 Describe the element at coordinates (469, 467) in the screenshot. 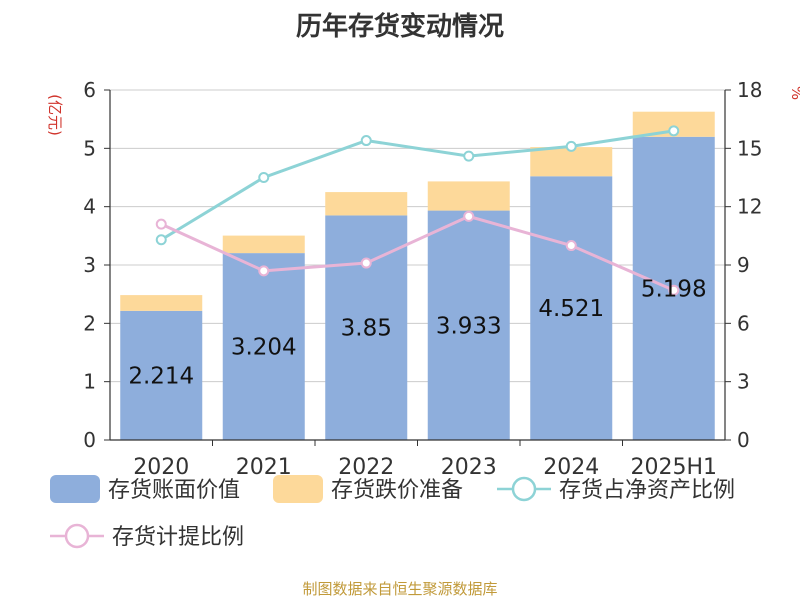

I see `x-tick-label: 2023` at that location.